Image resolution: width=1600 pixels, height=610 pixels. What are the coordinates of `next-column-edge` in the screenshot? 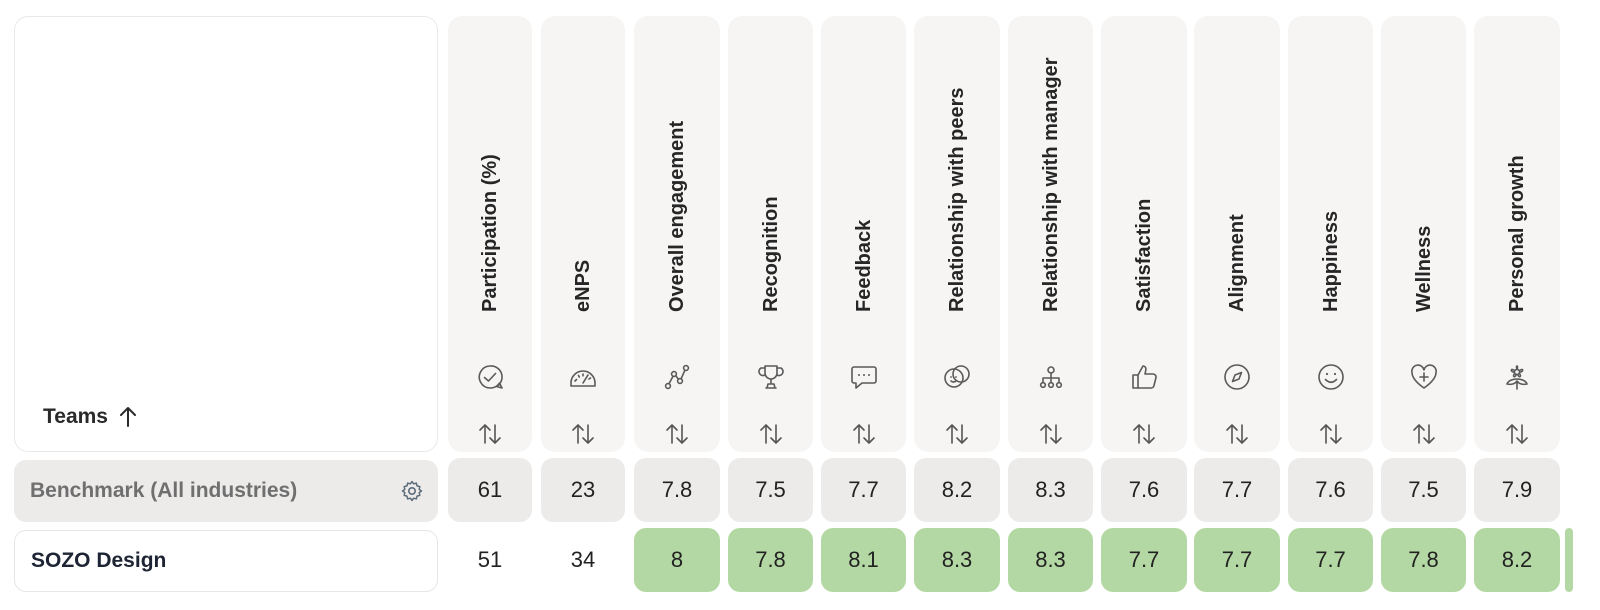 It's located at (1569, 560).